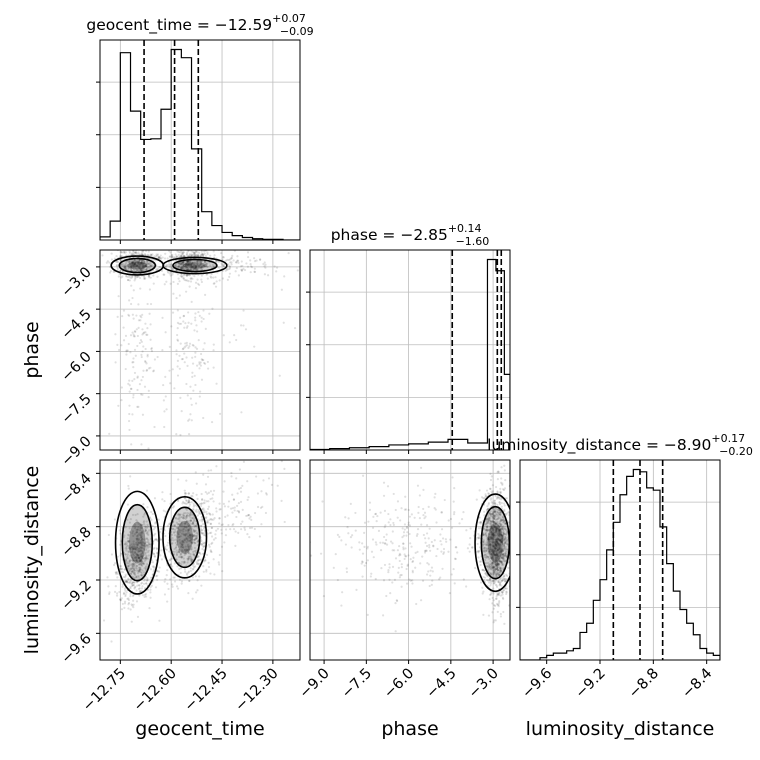 The width and height of the screenshot is (760, 760). Describe the element at coordinates (206, 690) in the screenshot. I see `x-tick-label: −12.45` at that location.